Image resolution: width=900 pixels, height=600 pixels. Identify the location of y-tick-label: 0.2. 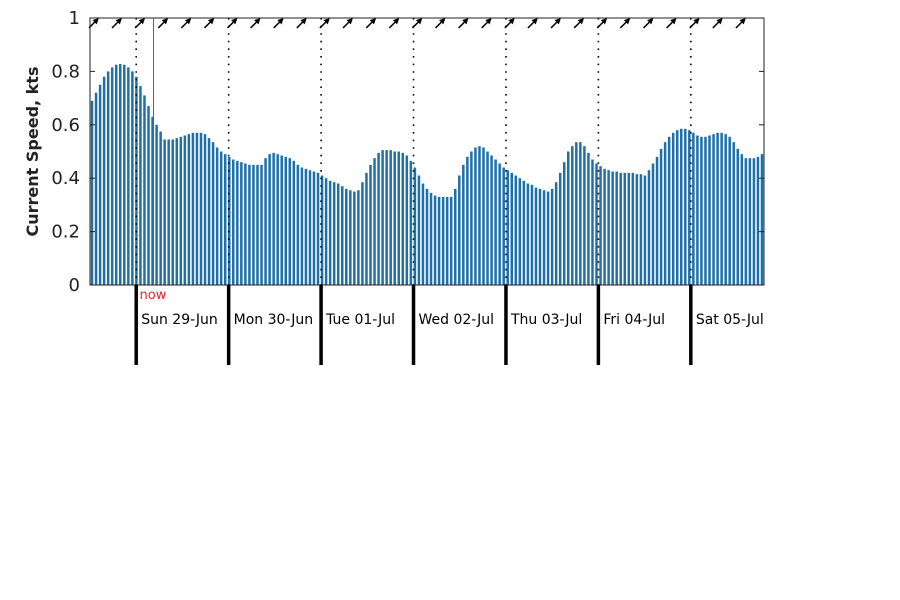
(65, 232).